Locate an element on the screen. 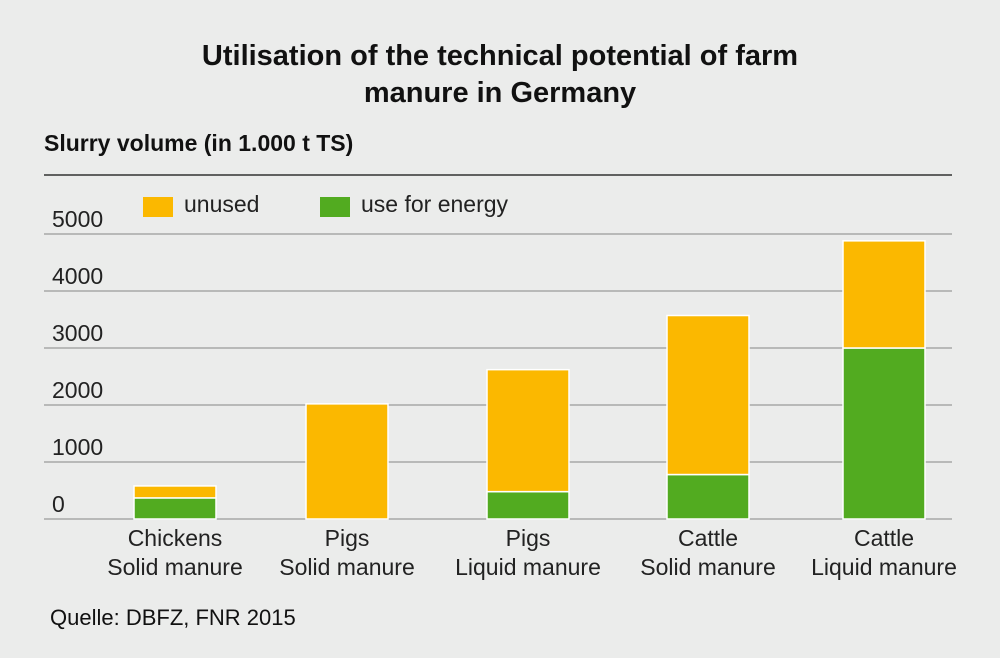 The image size is (1000, 658). chart-title-line-2: manure in Germany is located at coordinates (500, 93).